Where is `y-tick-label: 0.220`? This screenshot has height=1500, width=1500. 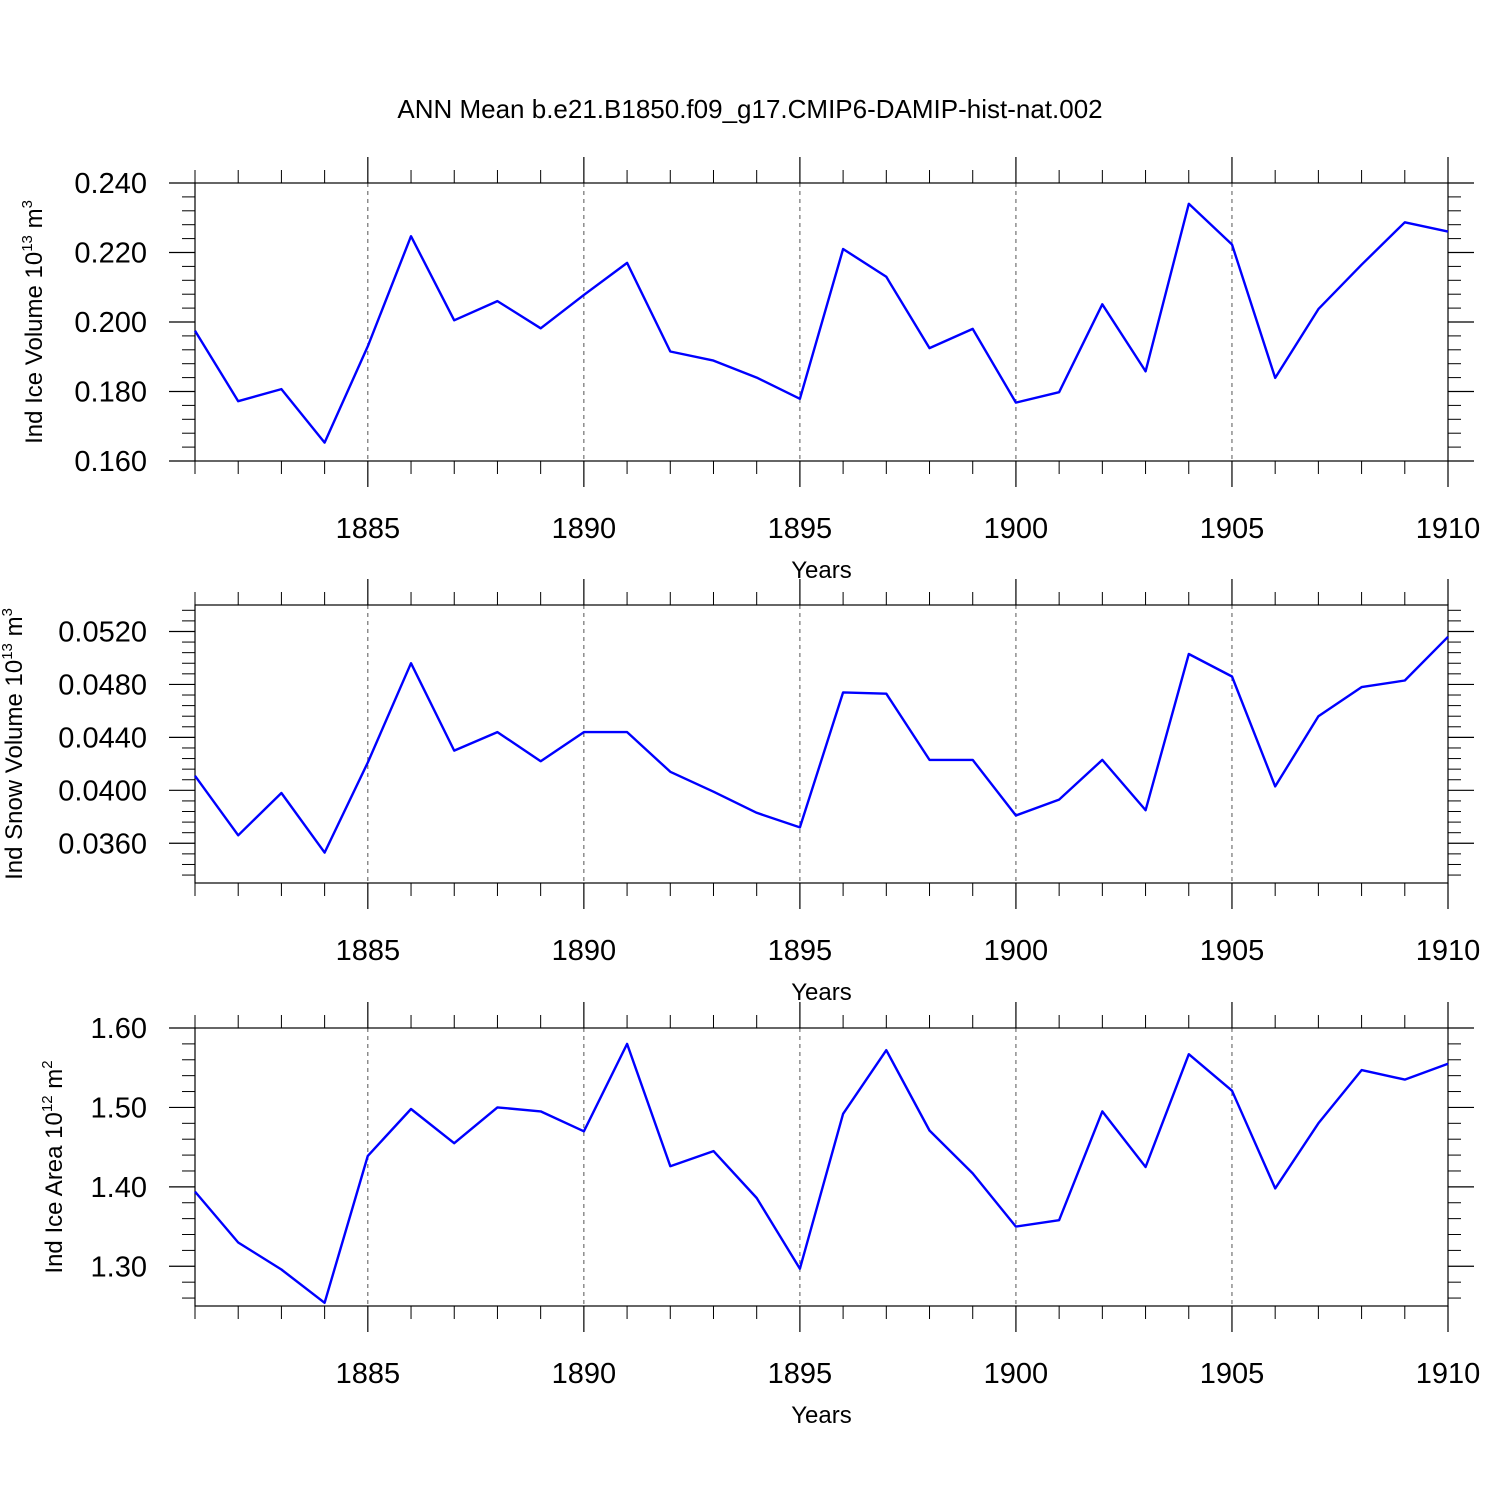 y-tick-label: 0.220 is located at coordinates (110, 254).